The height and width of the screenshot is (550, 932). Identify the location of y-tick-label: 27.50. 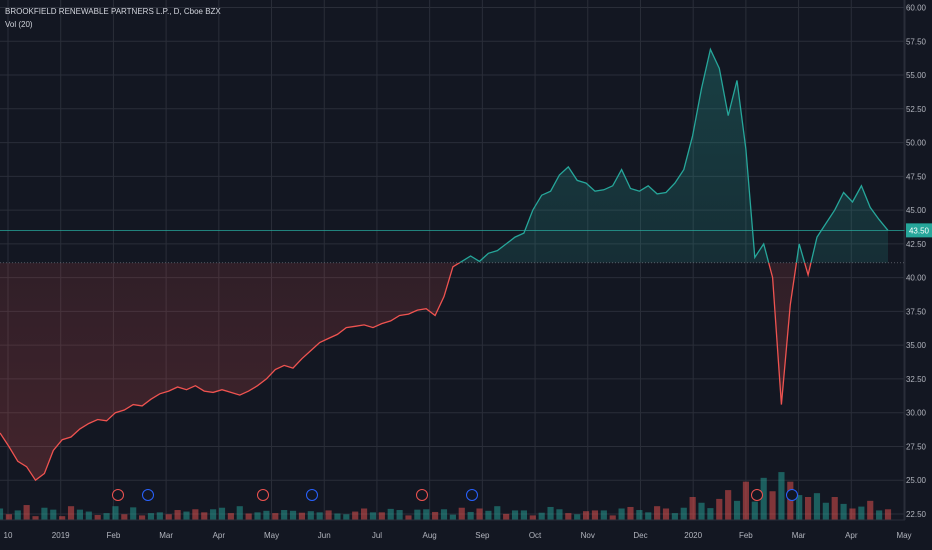
(916, 446).